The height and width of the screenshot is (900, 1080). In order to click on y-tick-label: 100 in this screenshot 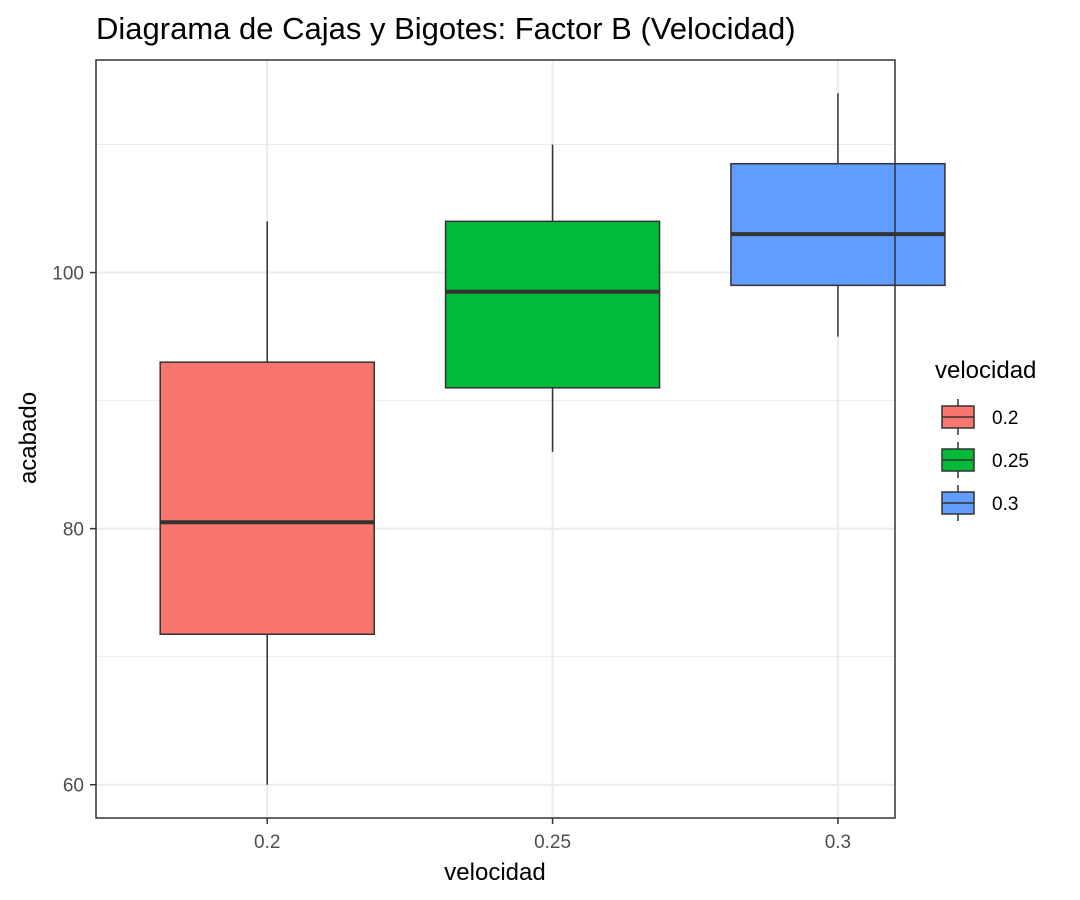, I will do `click(68, 274)`.